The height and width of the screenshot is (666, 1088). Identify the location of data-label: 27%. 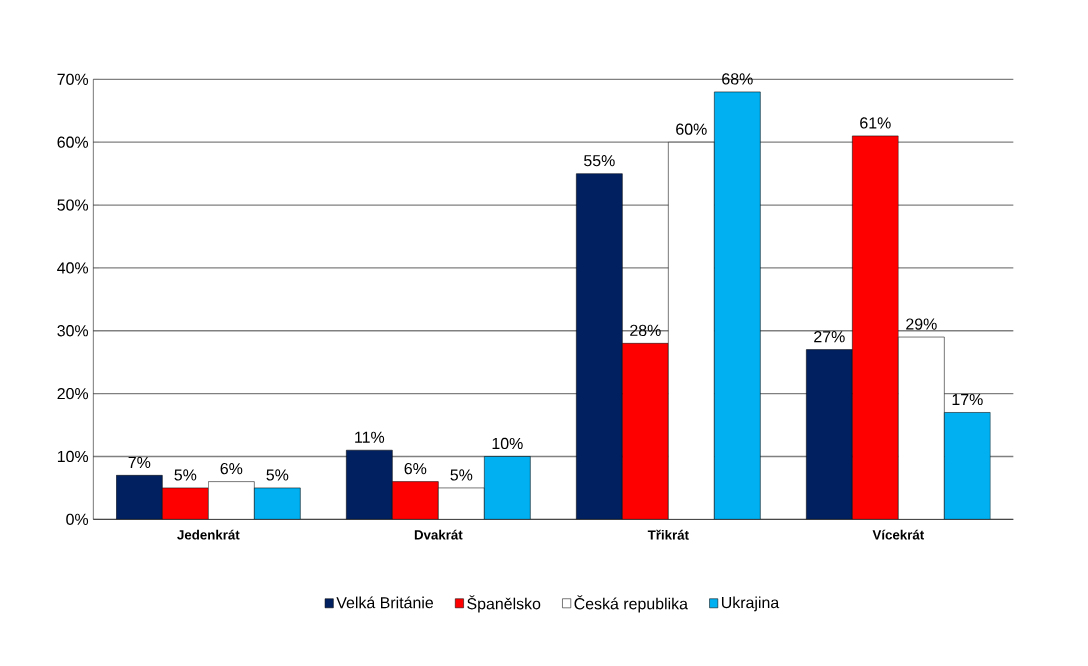
(829, 337).